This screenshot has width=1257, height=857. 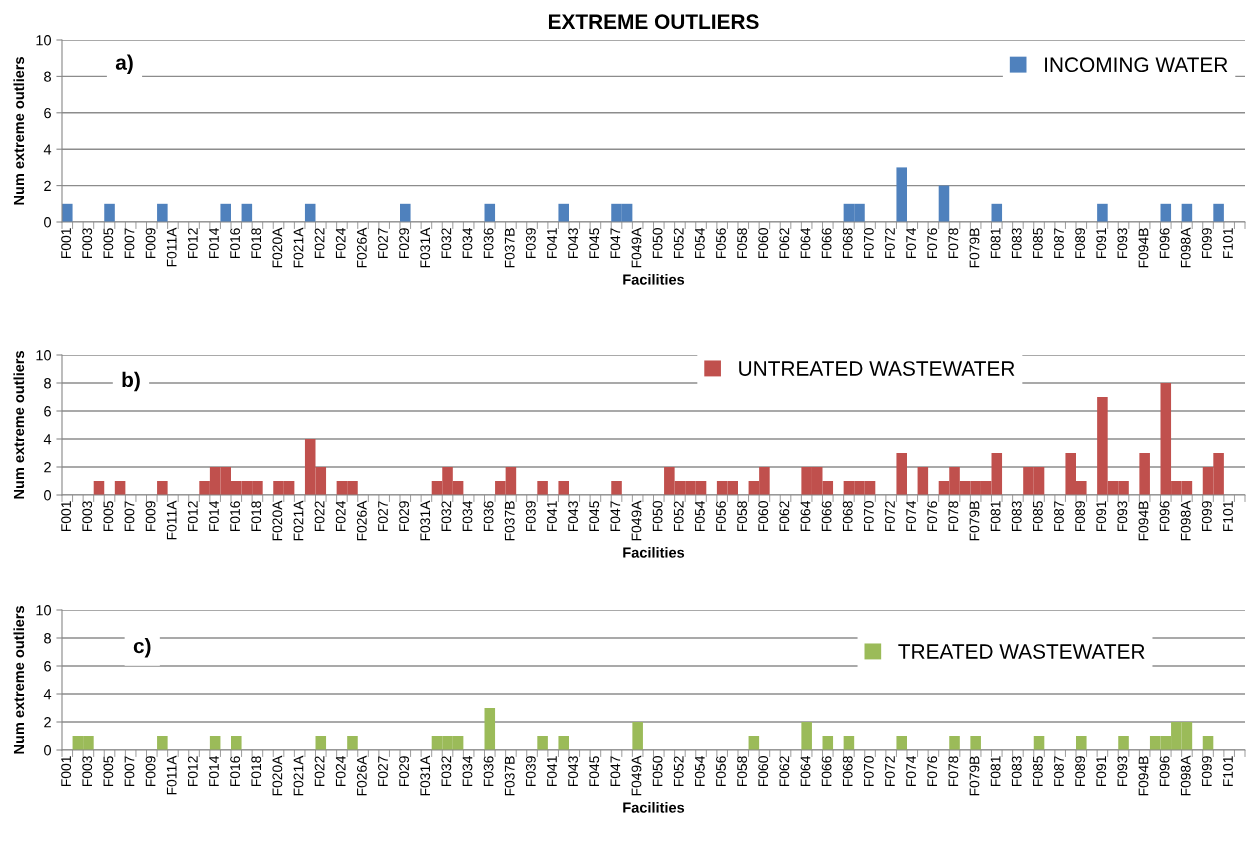 What do you see at coordinates (509, 248) in the screenshot?
I see `x-tick-label: F037B` at bounding box center [509, 248].